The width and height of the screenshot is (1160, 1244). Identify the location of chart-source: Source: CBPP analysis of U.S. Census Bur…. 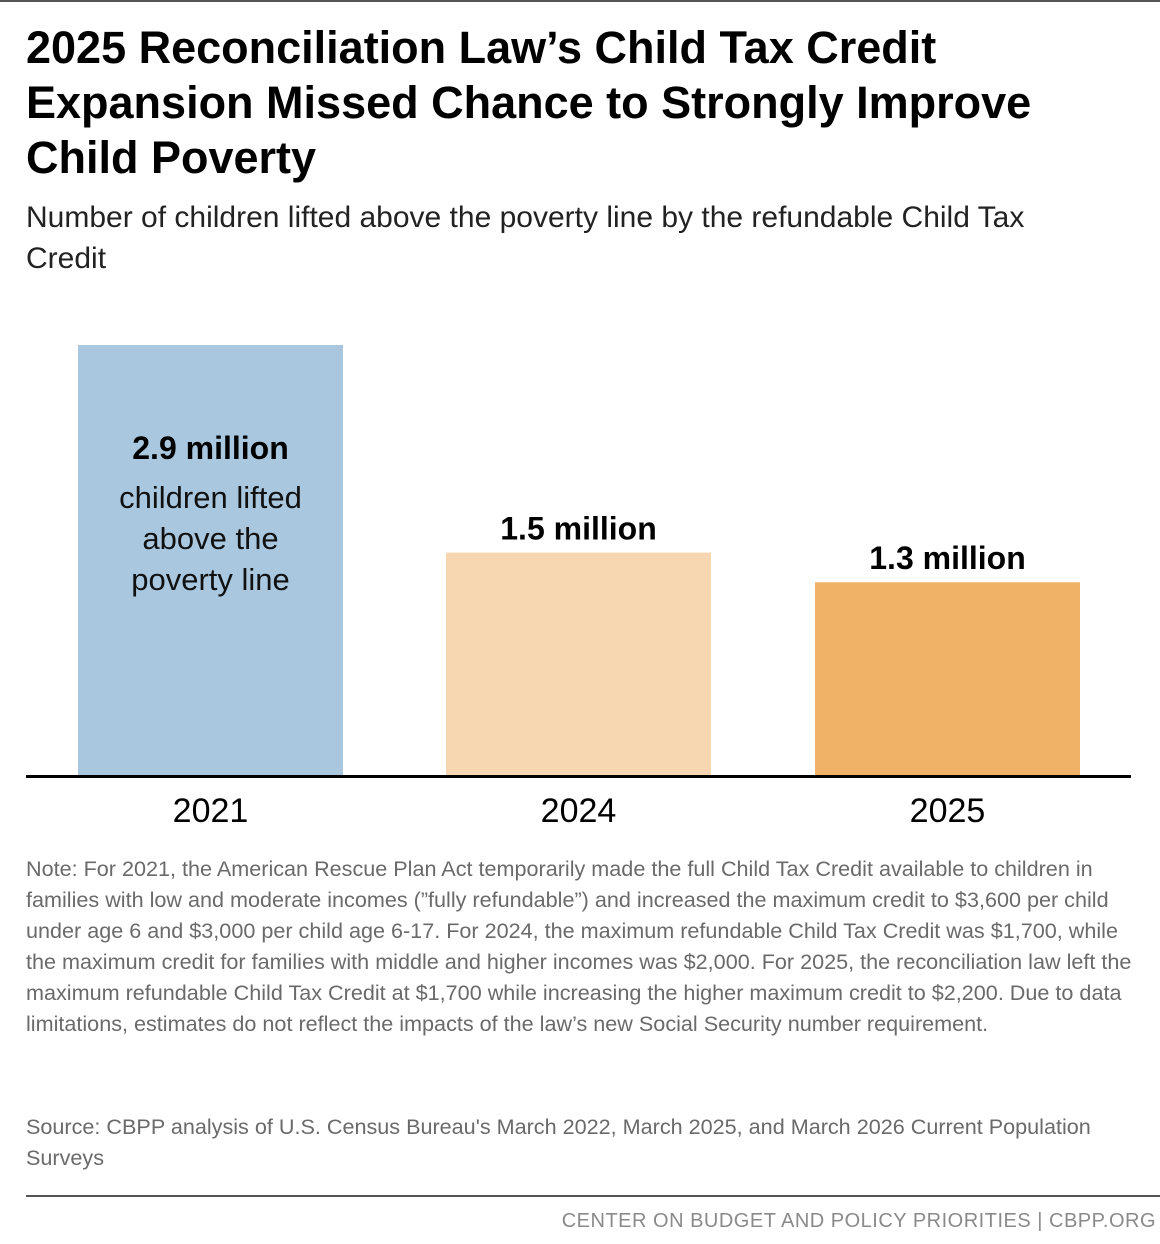
(558, 1142).